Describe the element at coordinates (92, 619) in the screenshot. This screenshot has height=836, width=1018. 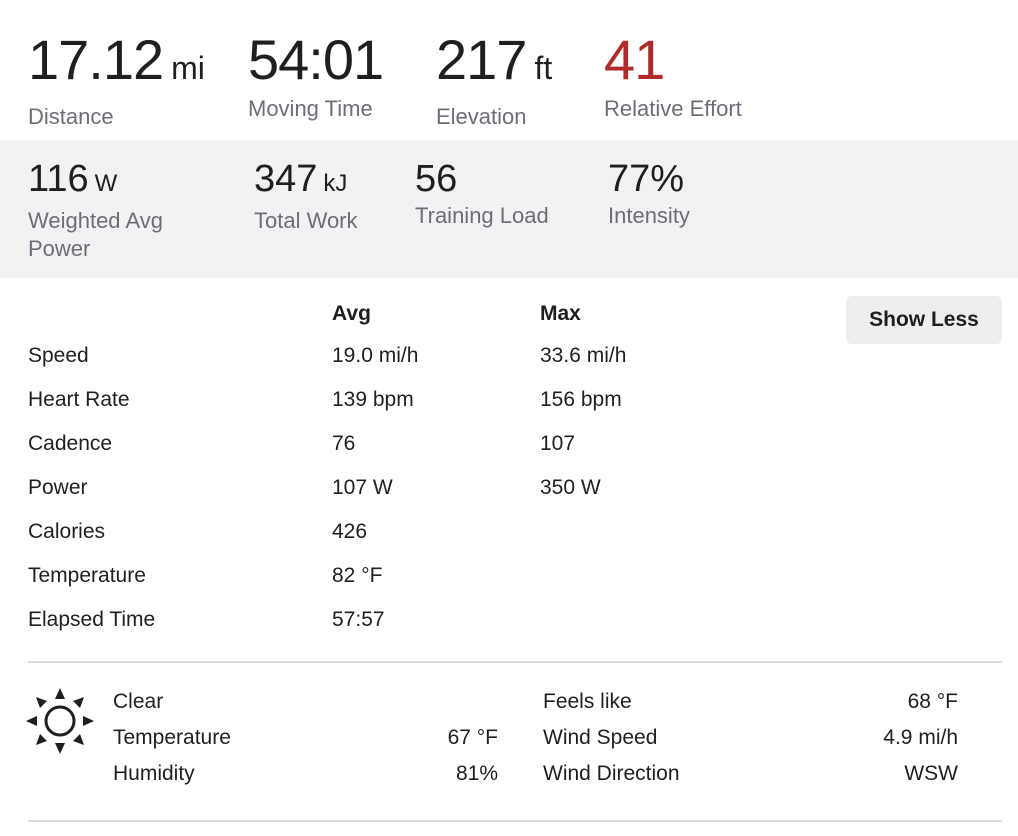
I see `row-label: Elapsed Time` at that location.